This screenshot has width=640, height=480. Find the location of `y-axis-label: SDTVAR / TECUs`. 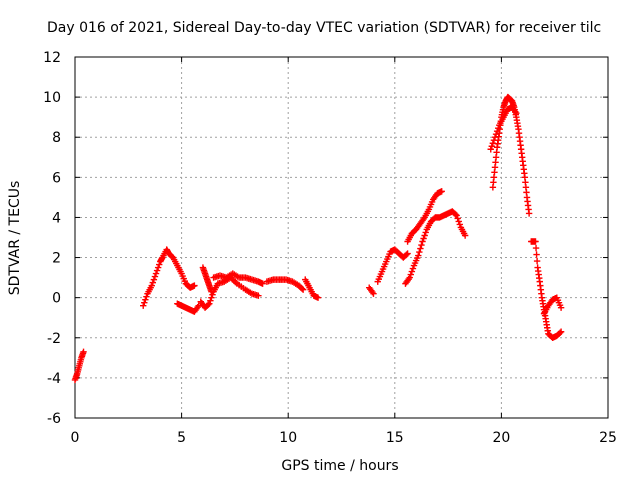

y-axis-label: SDTVAR / TECUs is located at coordinates (15, 238).